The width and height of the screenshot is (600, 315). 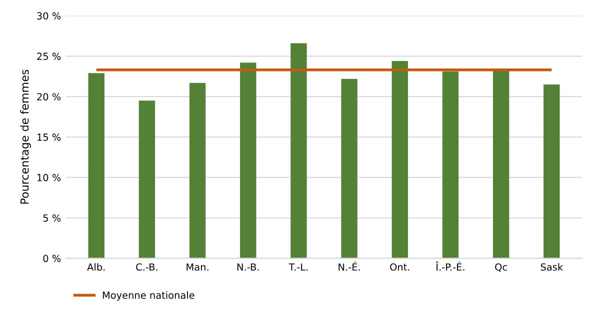 What do you see at coordinates (49, 137) in the screenshot?
I see `y-tick-label: 15 %` at bounding box center [49, 137].